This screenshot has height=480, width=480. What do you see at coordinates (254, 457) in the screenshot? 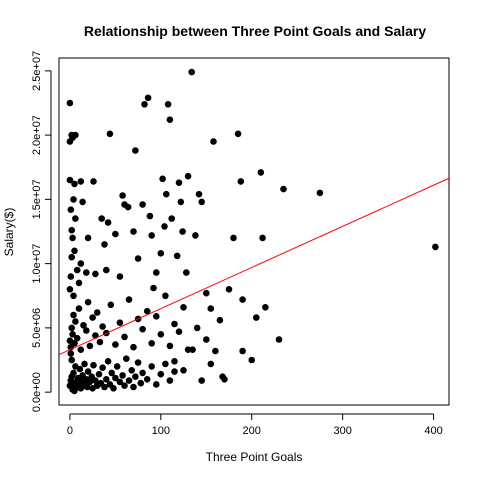
I see `x-axis-label: Three Point Goals` at bounding box center [254, 457].